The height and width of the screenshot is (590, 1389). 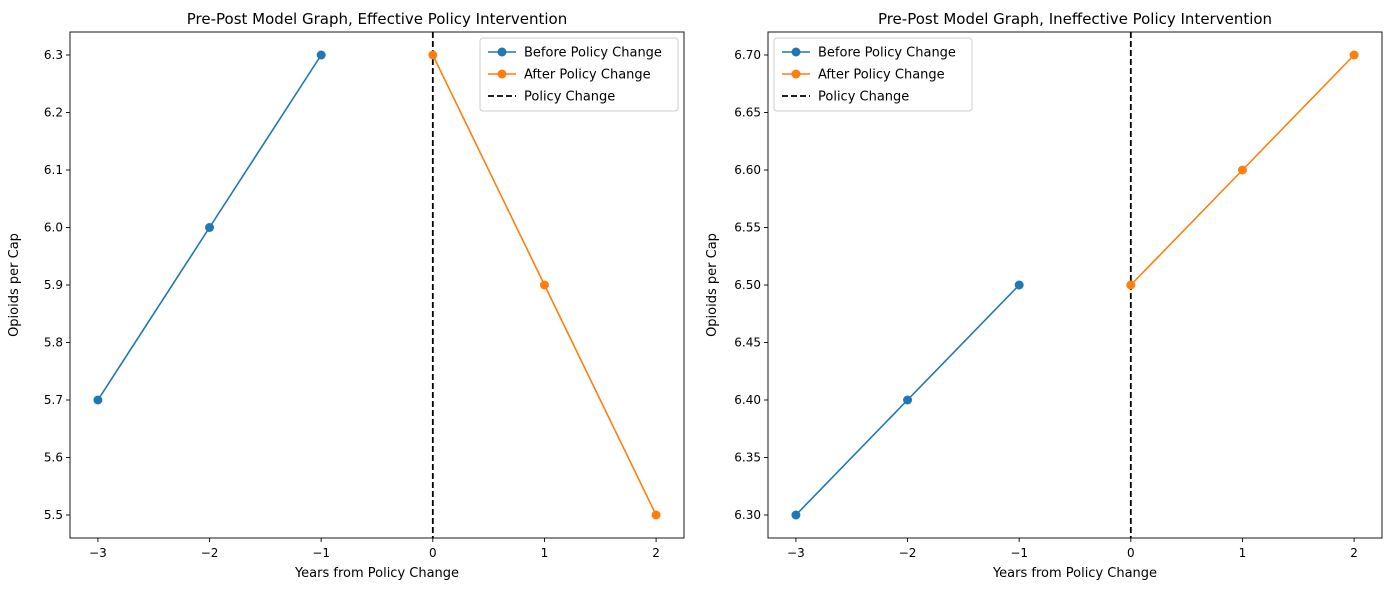 I want to click on y-tick-label: 6.2, so click(x=53, y=113).